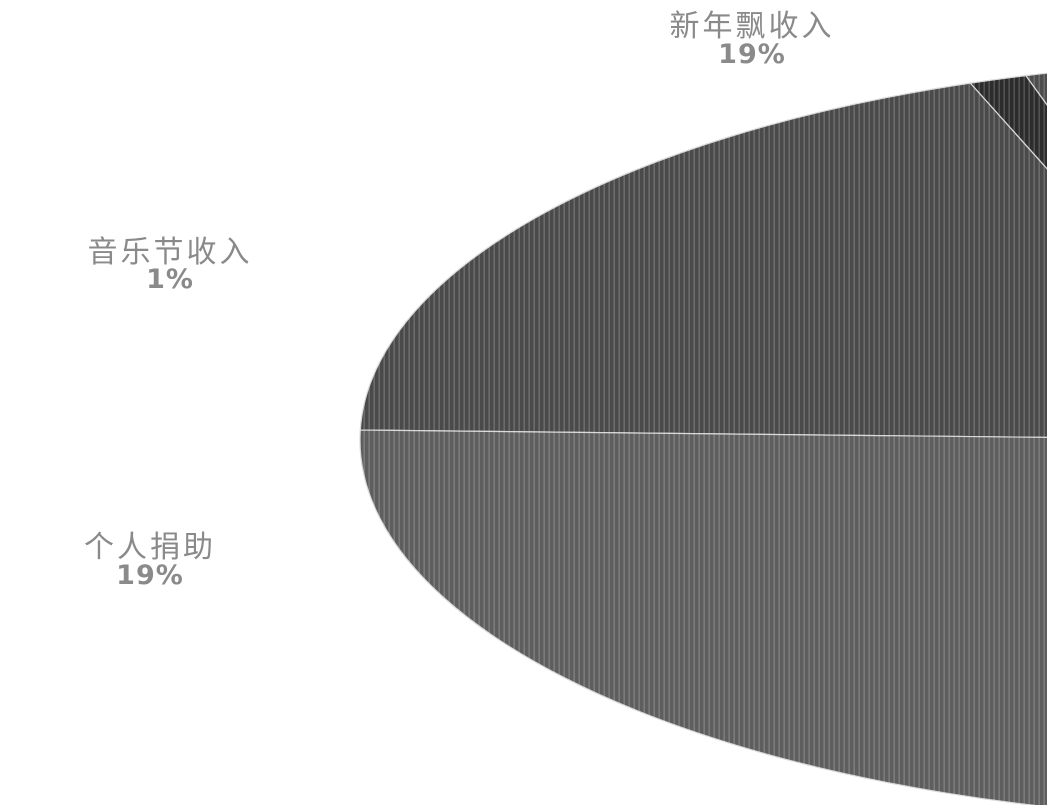  Describe the element at coordinates (170, 252) in the screenshot. I see `slice-label-music-festival: 音乐节收入` at that location.